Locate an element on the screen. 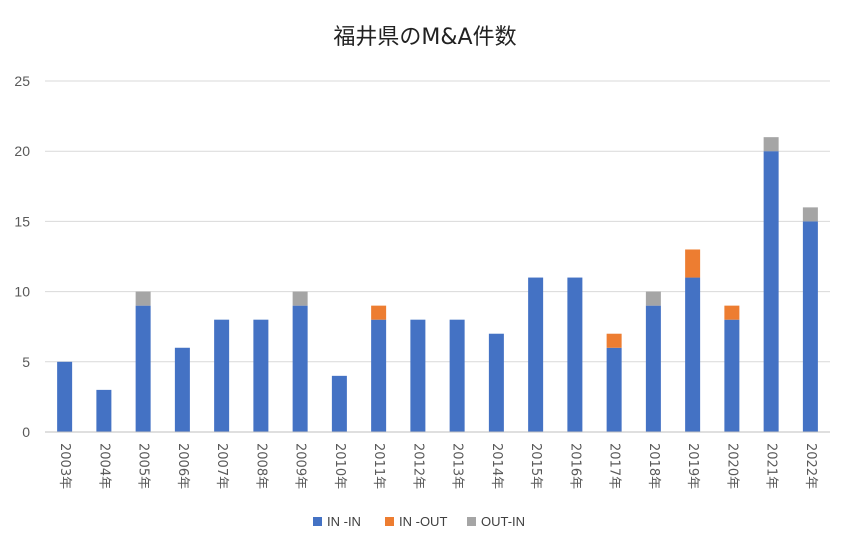  legend-item: IN -OUT is located at coordinates (416, 521).